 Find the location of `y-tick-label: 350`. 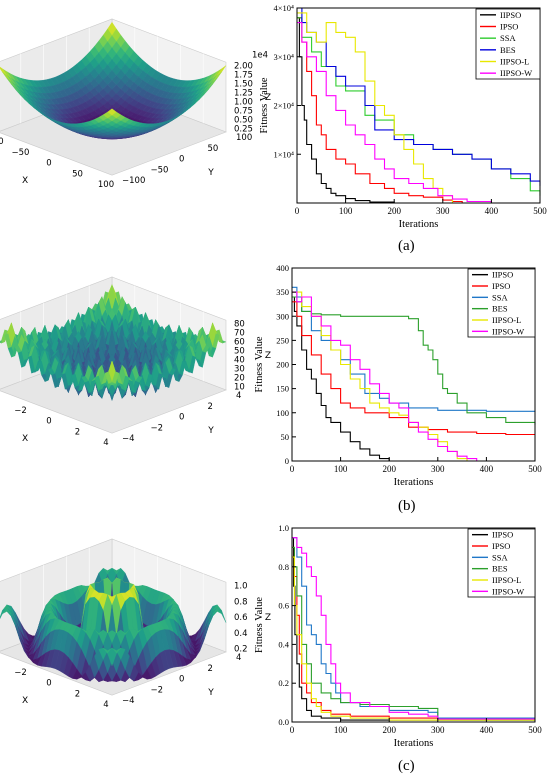

y-tick-label: 350 is located at coordinates (282, 292).